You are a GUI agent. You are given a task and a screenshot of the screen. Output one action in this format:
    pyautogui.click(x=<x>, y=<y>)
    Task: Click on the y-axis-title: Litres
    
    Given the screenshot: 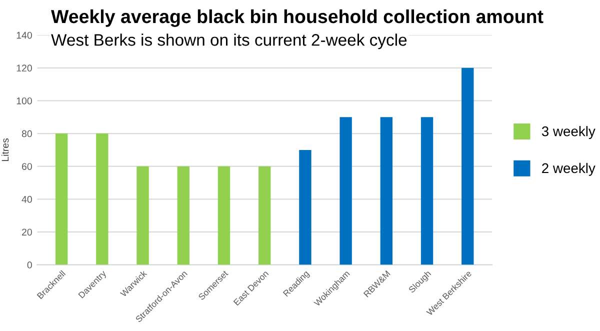 What is the action you would take?
    pyautogui.click(x=5, y=150)
    